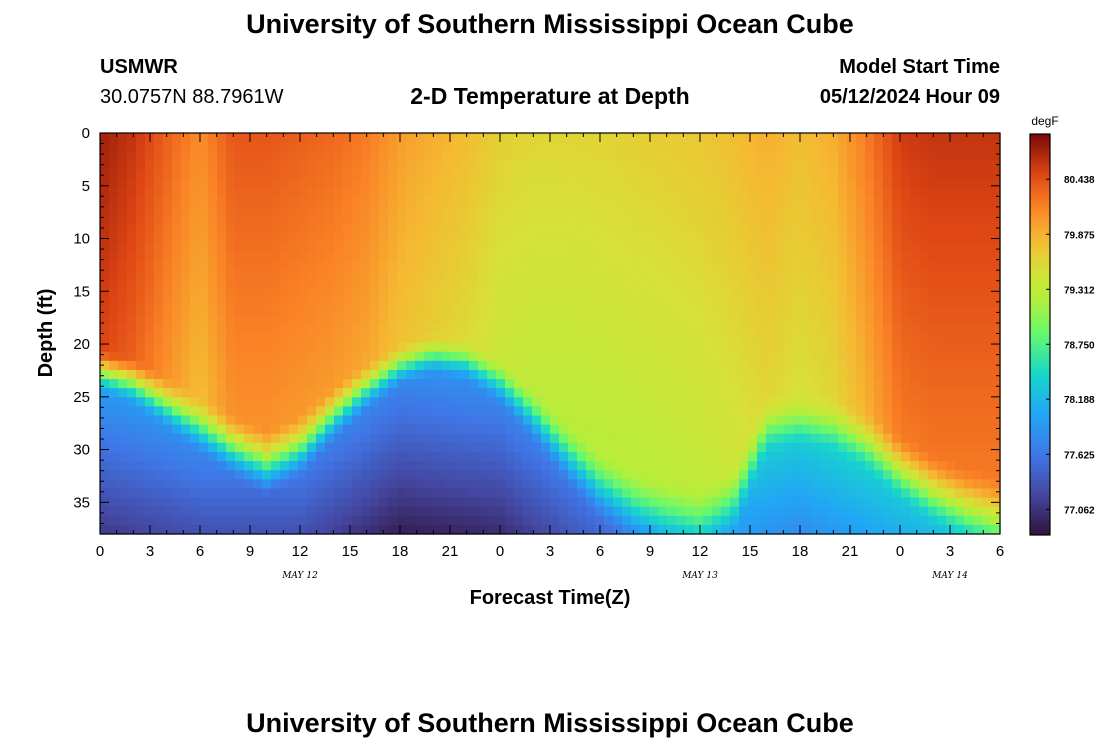 The height and width of the screenshot is (750, 1100). What do you see at coordinates (200, 551) in the screenshot?
I see `x-tick-label: 6` at bounding box center [200, 551].